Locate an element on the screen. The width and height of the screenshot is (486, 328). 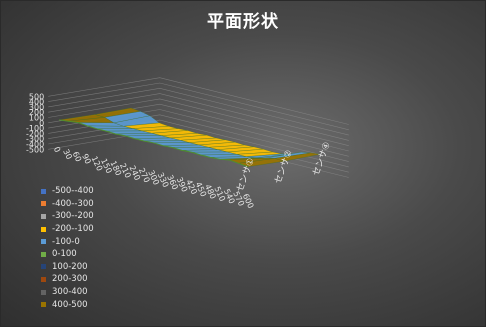
legend-item: 400-500 is located at coordinates (67, 304).